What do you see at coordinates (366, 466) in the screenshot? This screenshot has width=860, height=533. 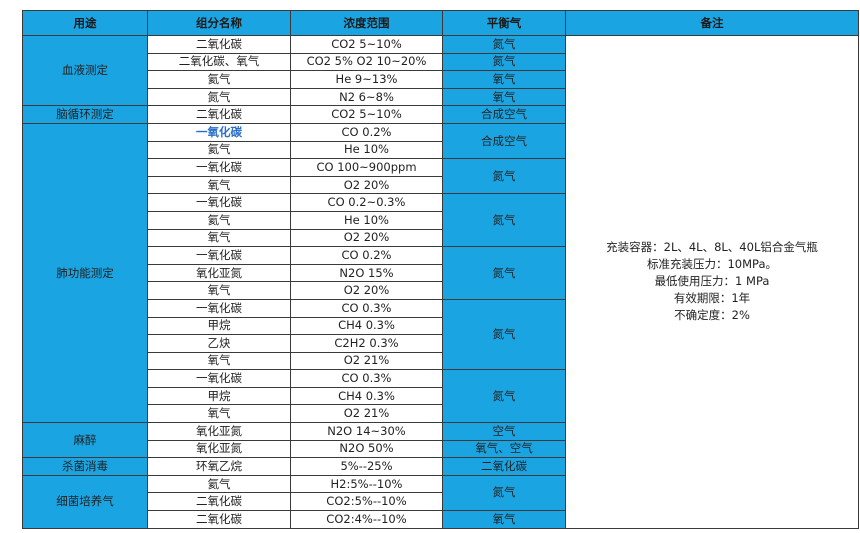 I see `concentration-cell: 5%--25%` at bounding box center [366, 466].